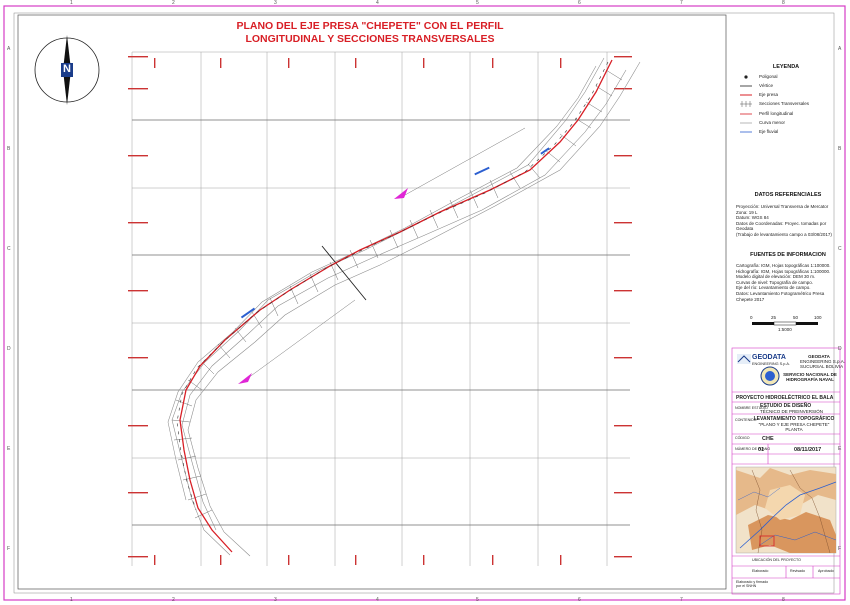 This screenshot has width=850, height=605. Describe the element at coordinates (826, 571) in the screenshot. I see `bottom-cell: Aprobado` at that location.